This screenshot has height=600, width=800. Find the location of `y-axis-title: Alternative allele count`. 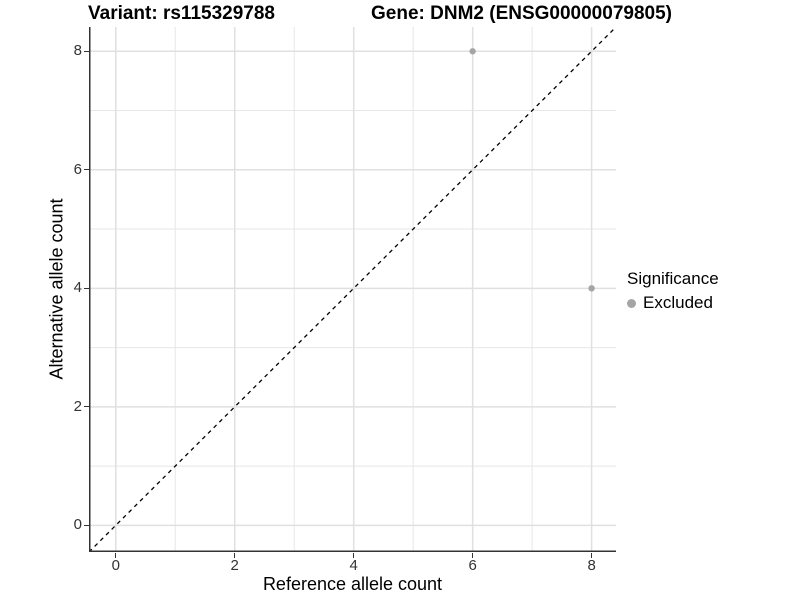

y-axis-title: Alternative allele count is located at coordinates (56, 289).